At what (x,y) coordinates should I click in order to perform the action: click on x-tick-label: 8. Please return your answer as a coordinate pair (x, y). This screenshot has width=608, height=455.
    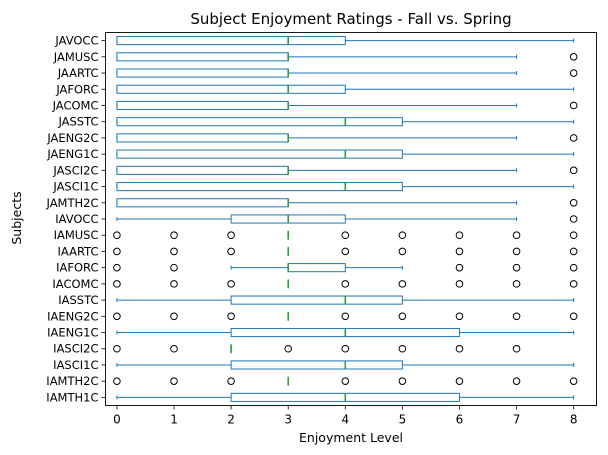
    Looking at the image, I should click on (574, 420).